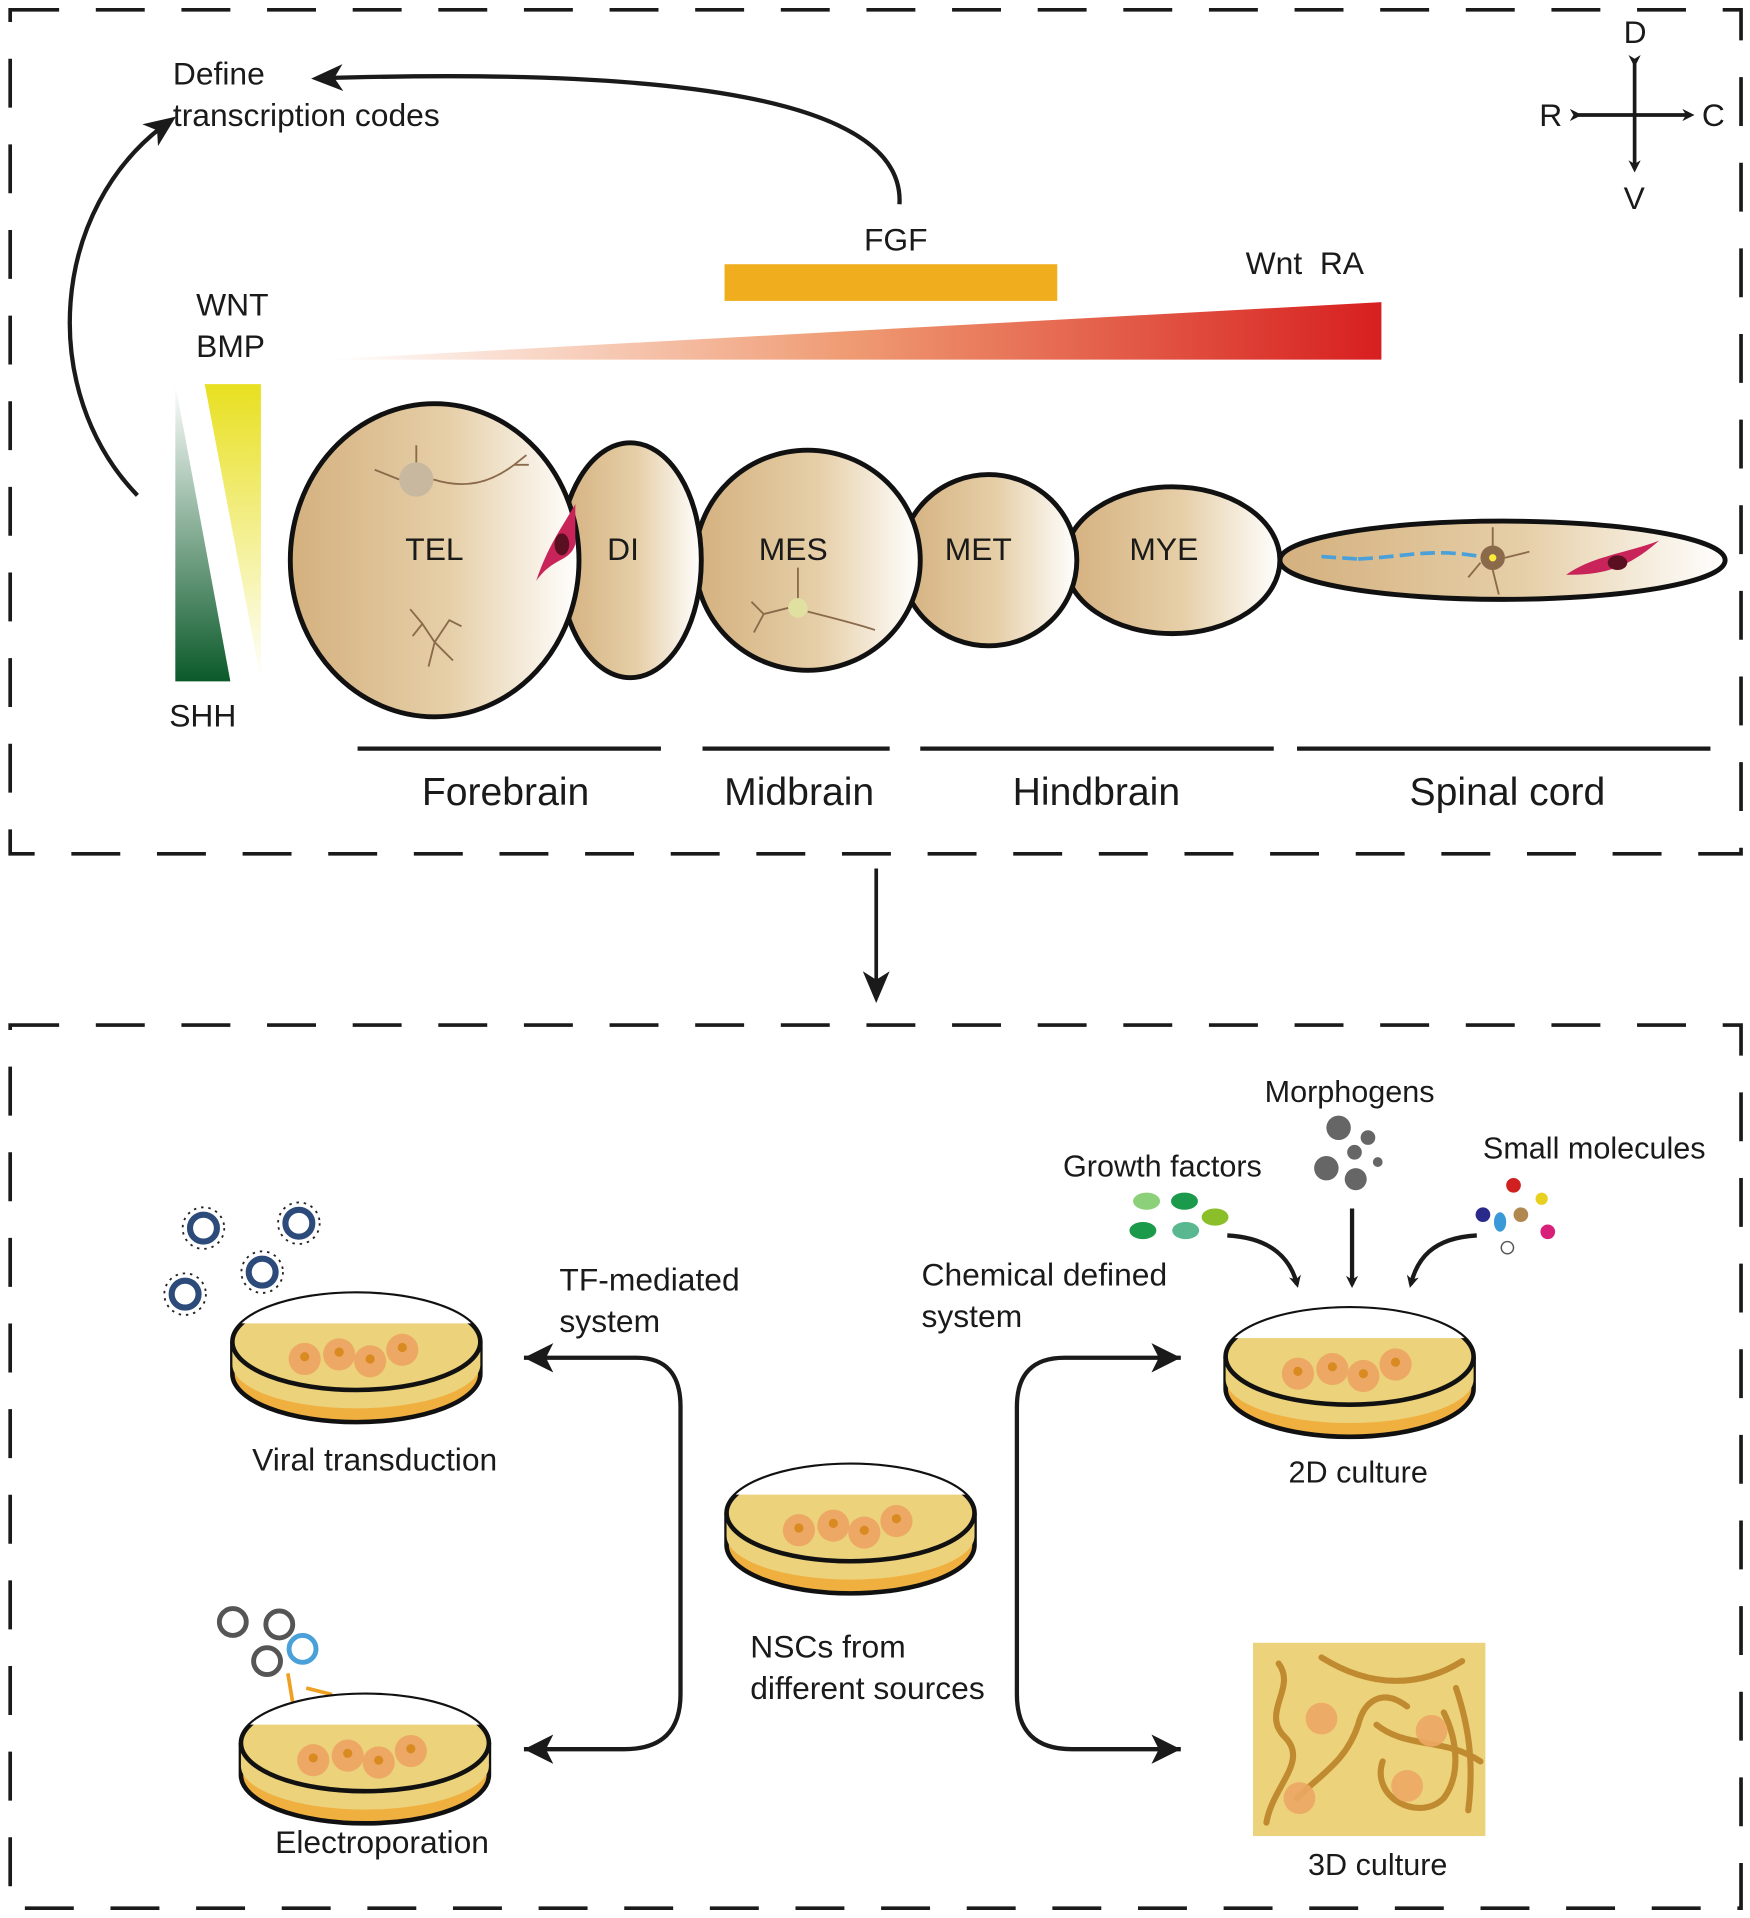 The height and width of the screenshot is (1918, 1750). What do you see at coordinates (853, 331) in the screenshot?
I see `wnt-ra-gradient` at bounding box center [853, 331].